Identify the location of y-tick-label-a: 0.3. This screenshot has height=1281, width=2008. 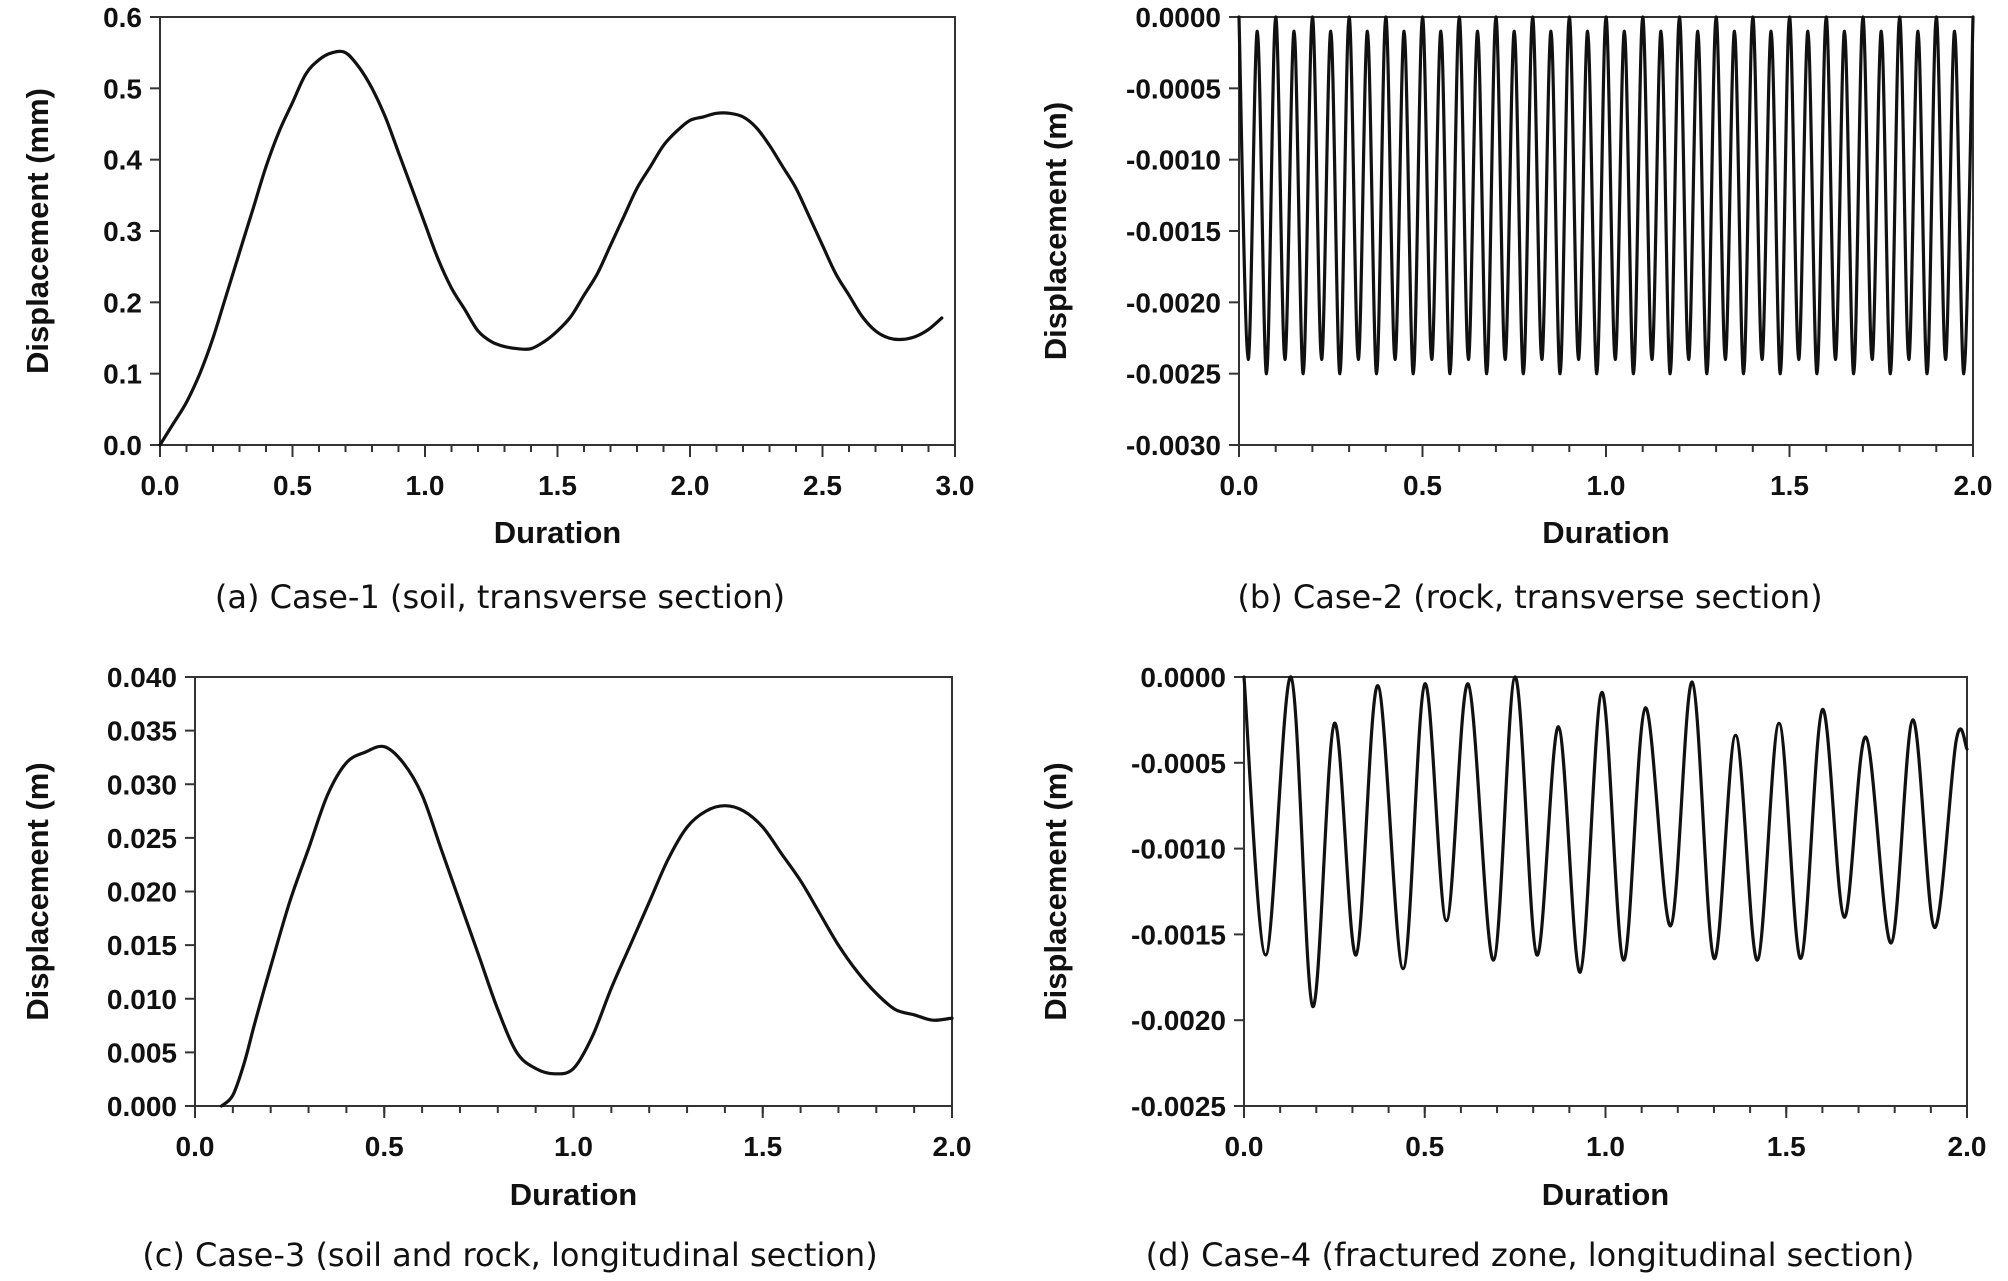
(122, 231).